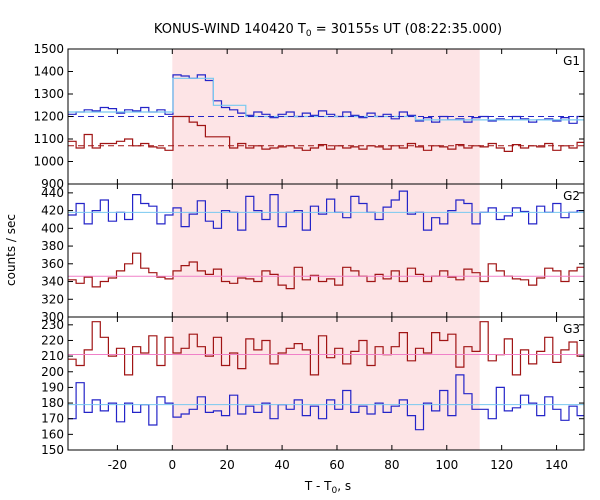 This screenshot has height=500, width=600. I want to click on panel-label-g2: G2, so click(571, 196).